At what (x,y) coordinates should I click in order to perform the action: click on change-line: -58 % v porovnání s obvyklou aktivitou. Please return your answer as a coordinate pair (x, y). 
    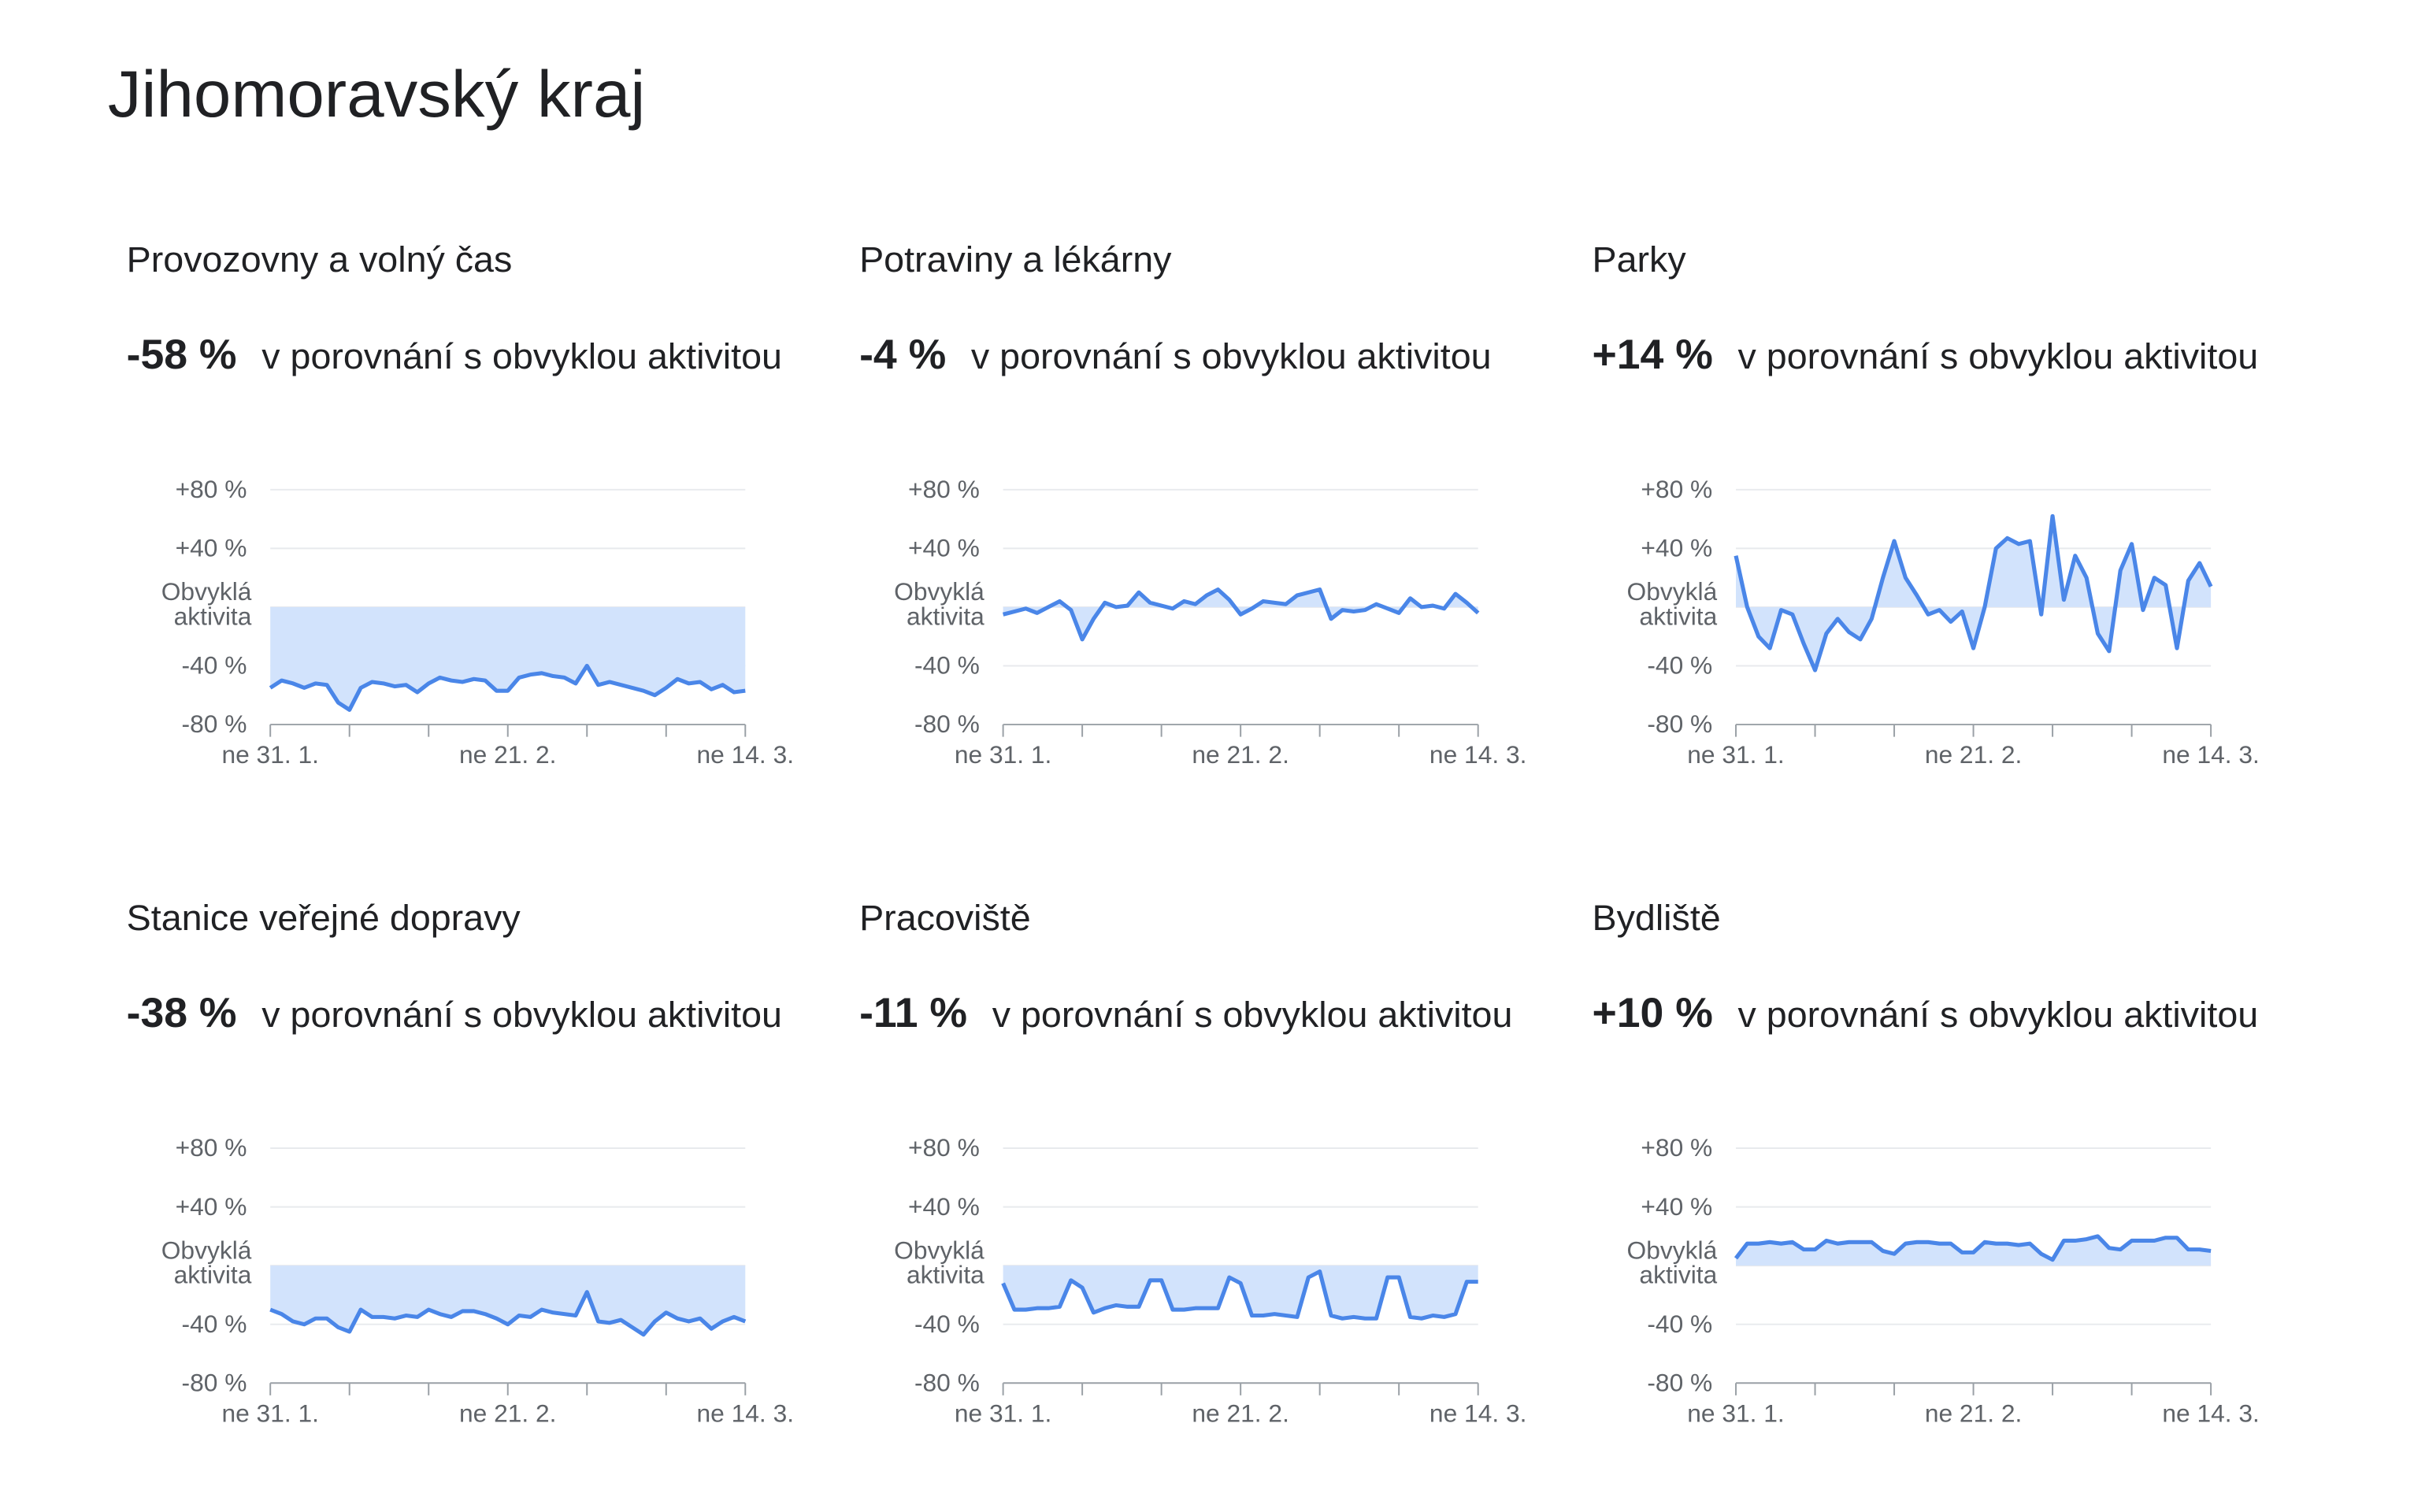
    Looking at the image, I should click on (454, 354).